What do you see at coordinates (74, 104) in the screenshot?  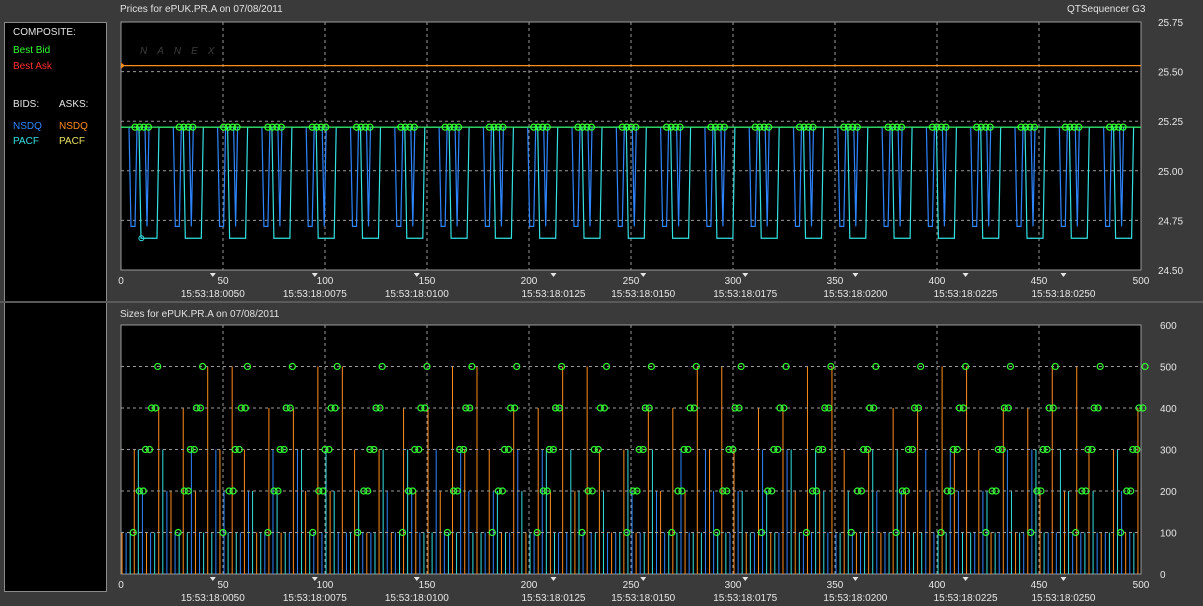 I see `legend-asks-label: ASKS:` at bounding box center [74, 104].